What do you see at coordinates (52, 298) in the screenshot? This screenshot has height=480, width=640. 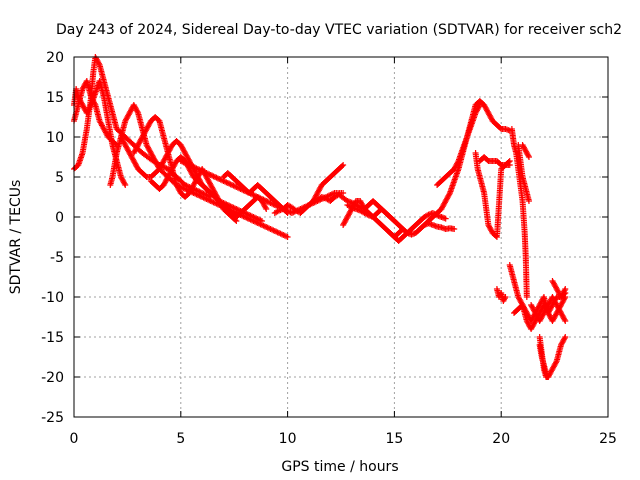 I see `y-tick-label: -10` at bounding box center [52, 298].